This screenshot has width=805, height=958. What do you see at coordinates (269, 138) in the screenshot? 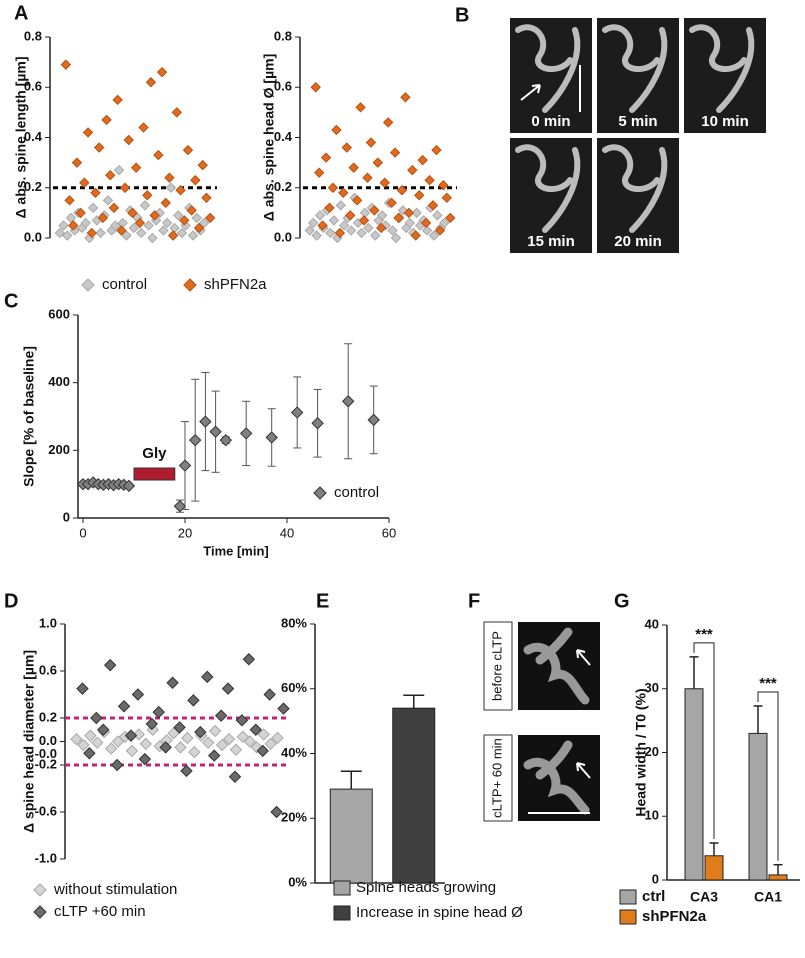
I see `y-axis-label: Δ abs. spine head Ø [µm]` at bounding box center [269, 138].